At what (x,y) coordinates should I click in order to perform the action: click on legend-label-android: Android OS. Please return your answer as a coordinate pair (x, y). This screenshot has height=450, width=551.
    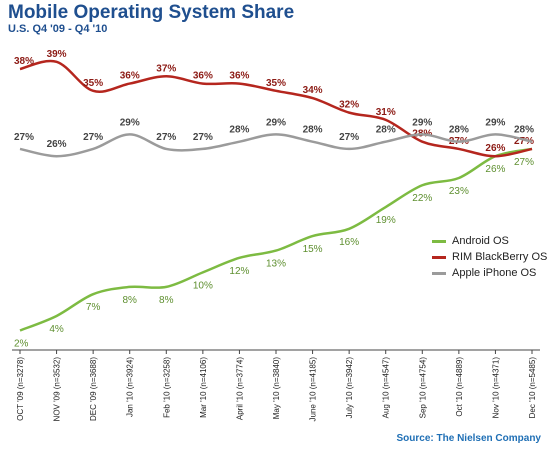
    Looking at the image, I should click on (480, 241).